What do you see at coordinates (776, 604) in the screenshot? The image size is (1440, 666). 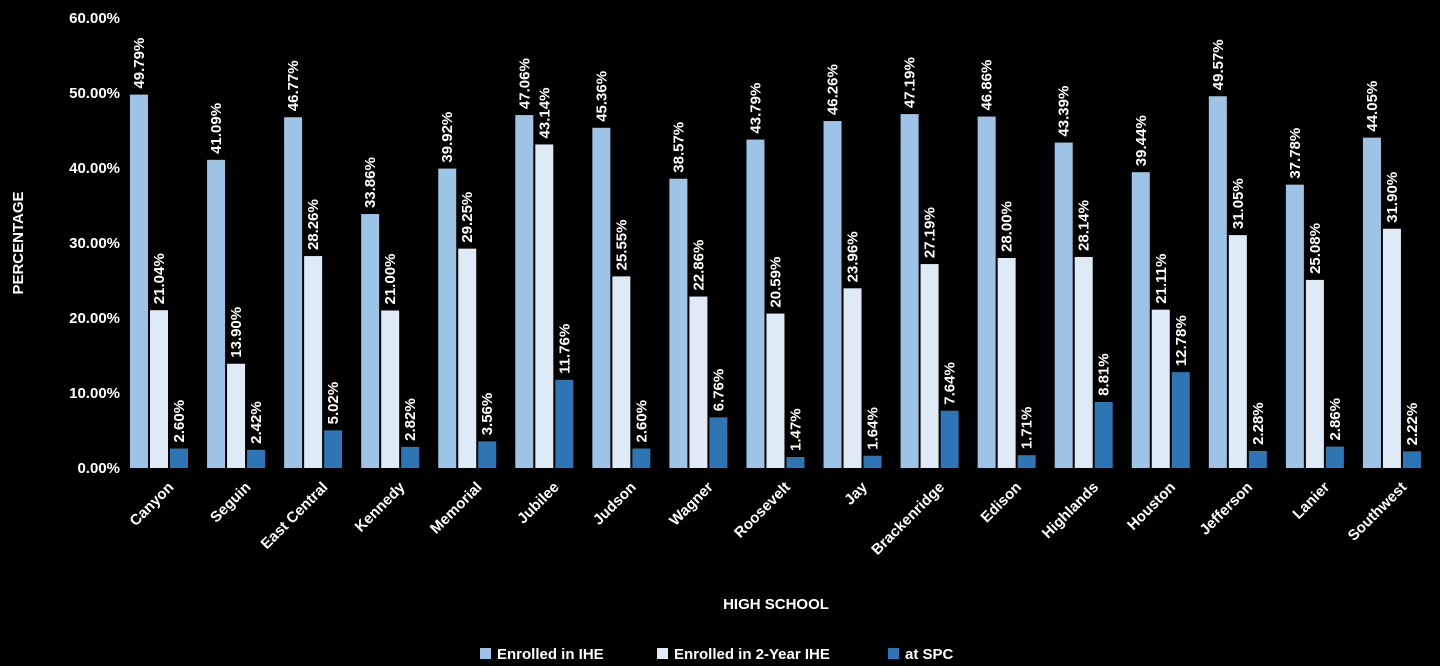 I see `x-axis-title: HIGH SCHOOL` at bounding box center [776, 604].